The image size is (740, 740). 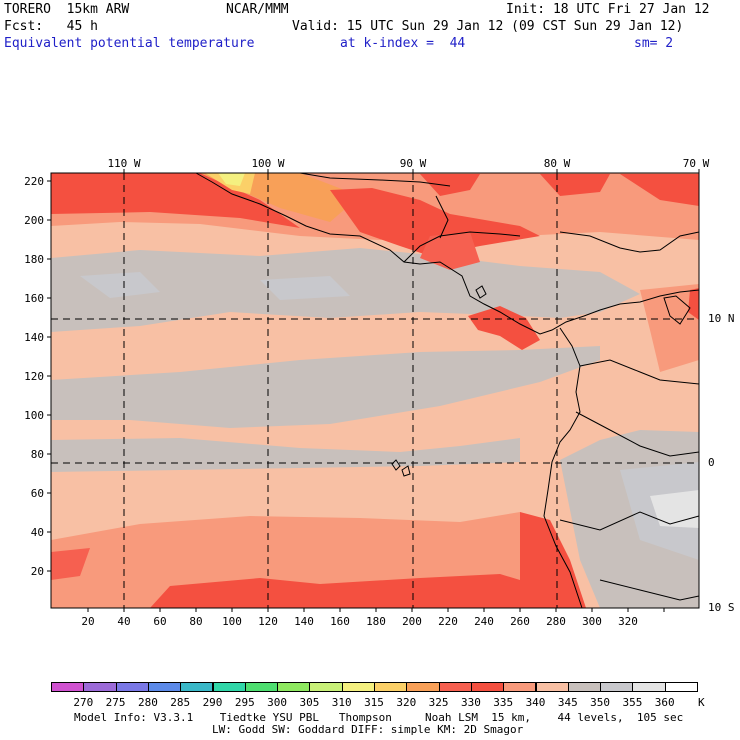 I want to click on x-label: 100, so click(x=232, y=621).